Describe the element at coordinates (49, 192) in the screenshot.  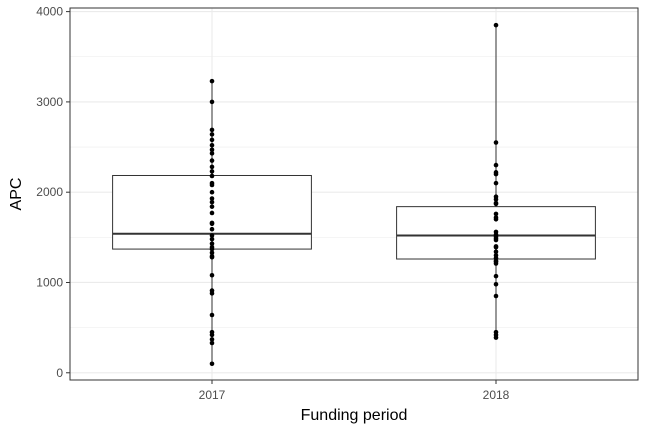
I see `y-tick-label: 2000` at that location.